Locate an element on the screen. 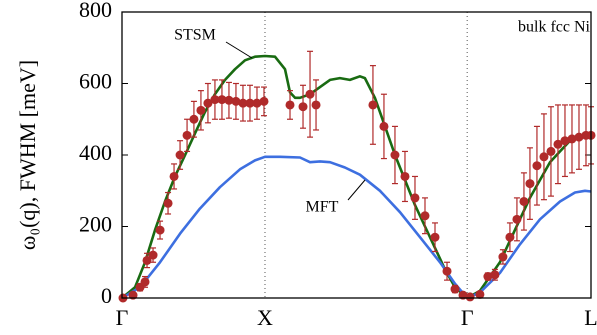 The image size is (597, 335). y-tick-label: 0 is located at coordinates (106, 295).